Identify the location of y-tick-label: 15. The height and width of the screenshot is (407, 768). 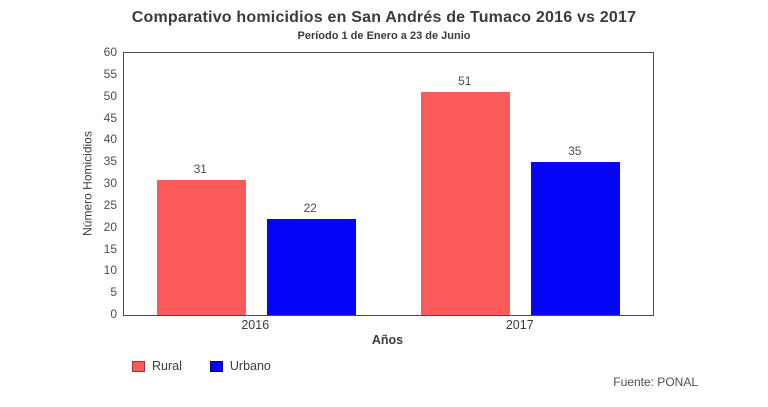
(110, 248).